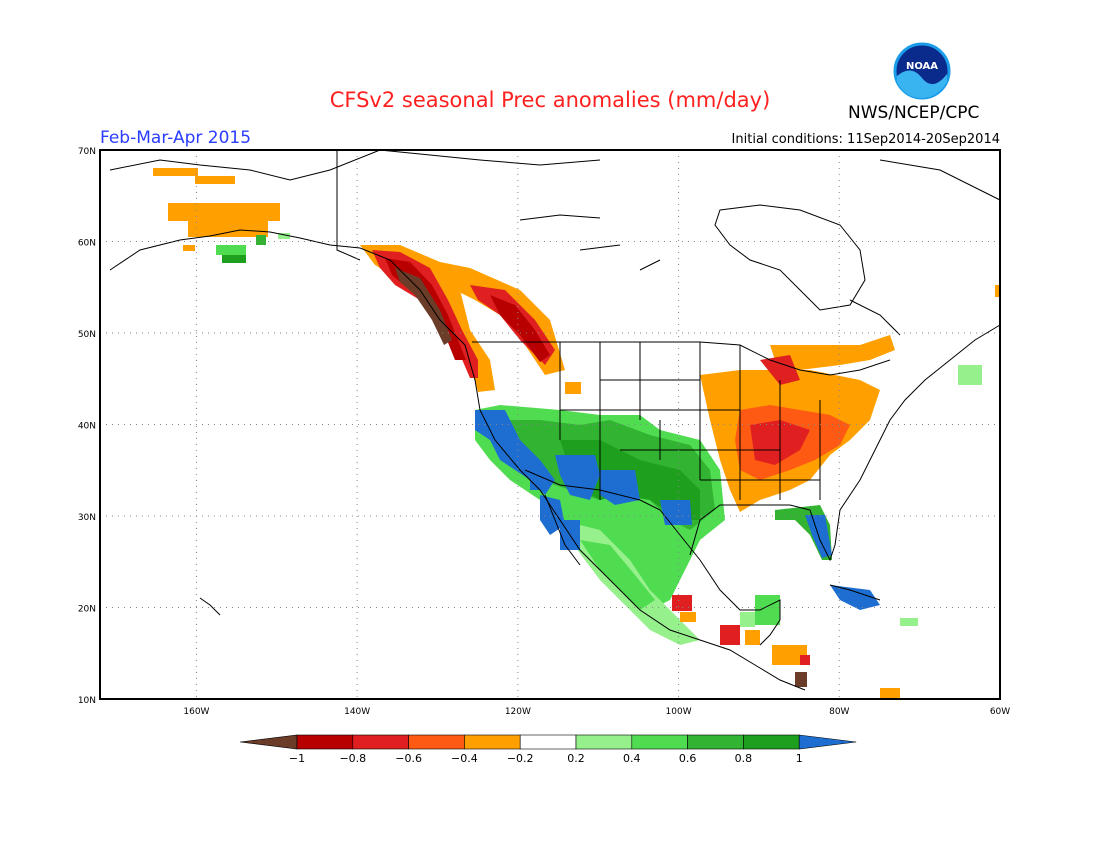 The width and height of the screenshot is (1100, 850). What do you see at coordinates (87, 152) in the screenshot?
I see `lat-tick-label: 70N` at bounding box center [87, 152].